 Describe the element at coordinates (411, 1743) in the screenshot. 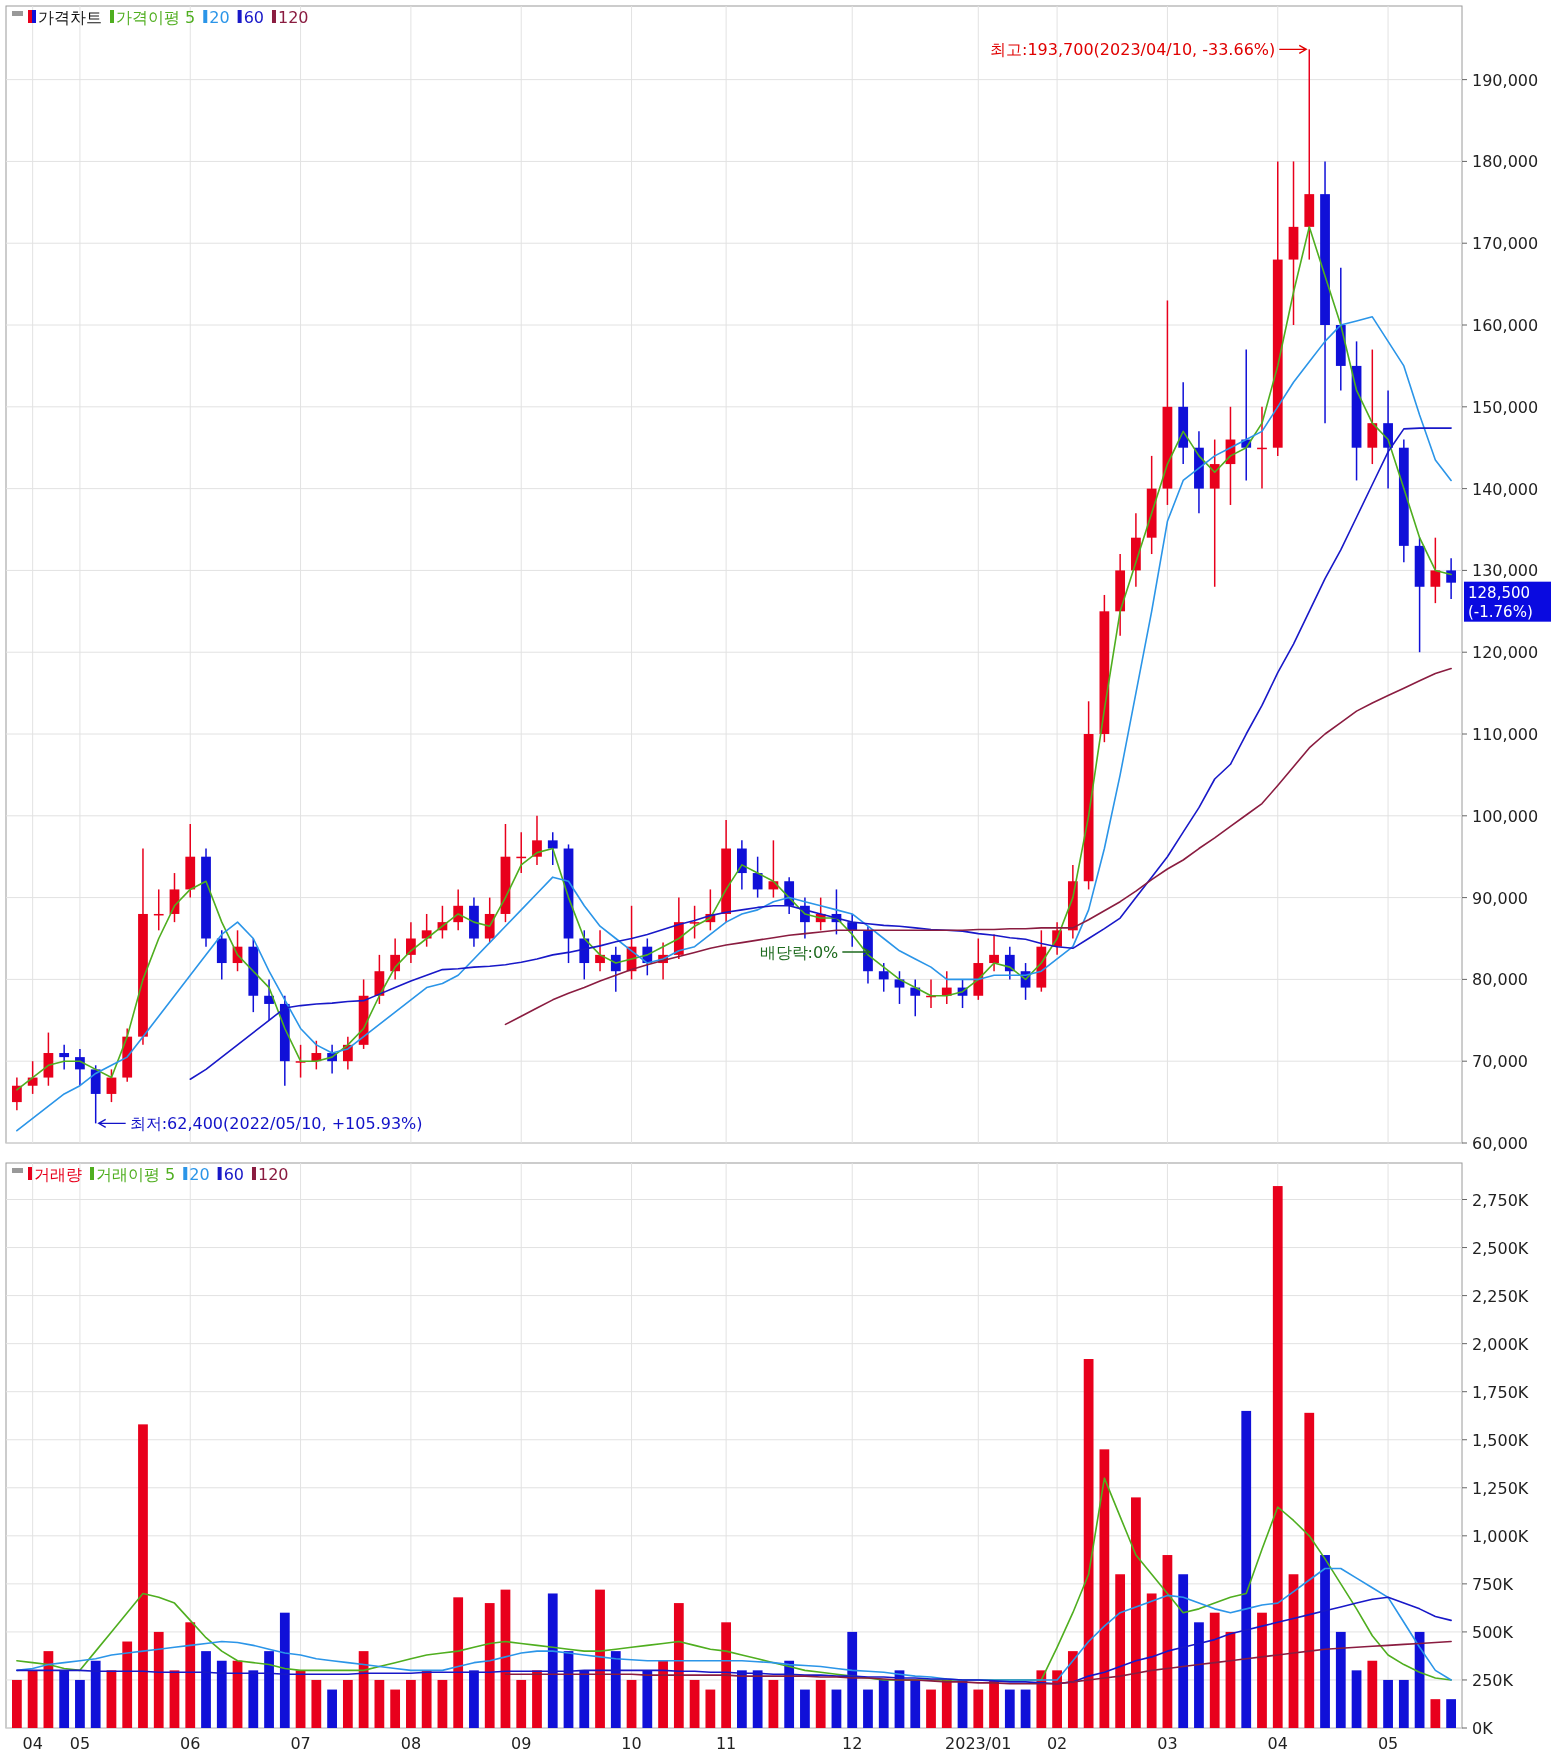

I see `x-tick-label: 08` at that location.